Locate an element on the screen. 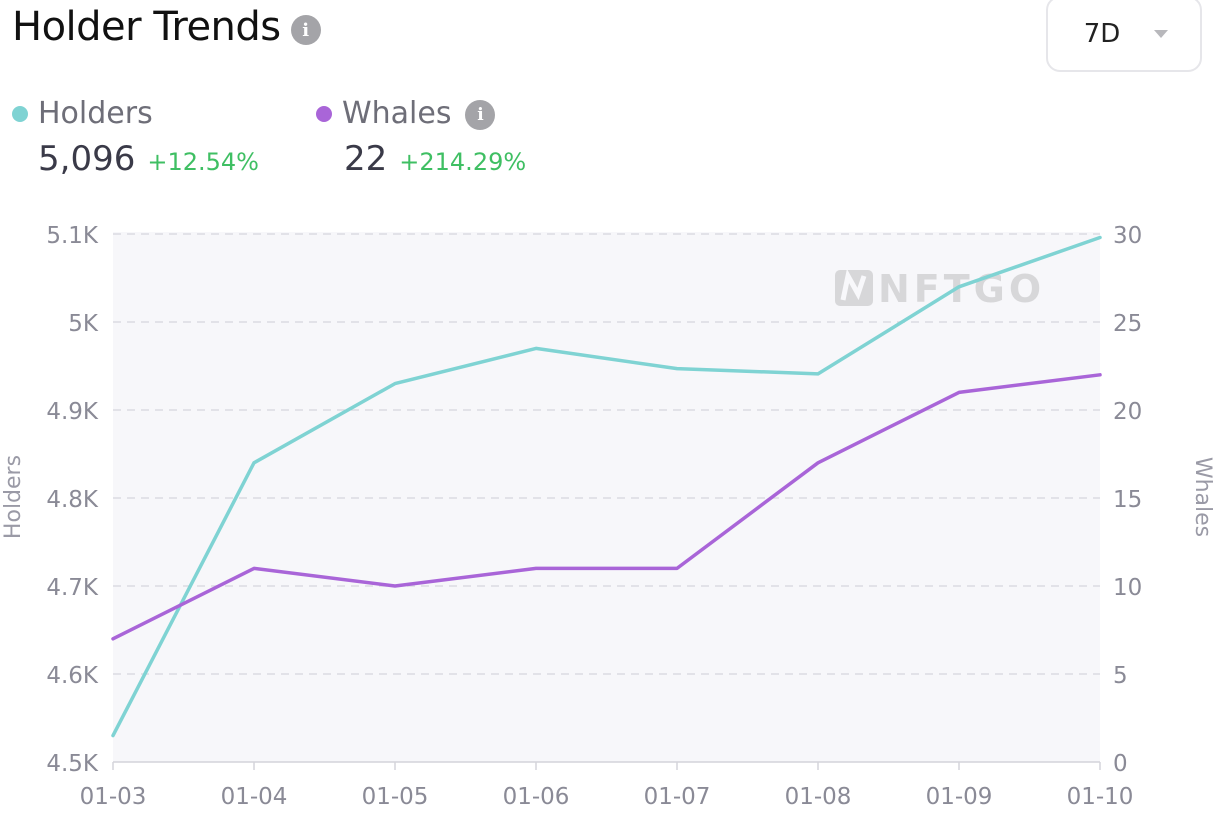 This screenshot has width=1218, height=830. x-tick-label: 01-10 is located at coordinates (1100, 797).